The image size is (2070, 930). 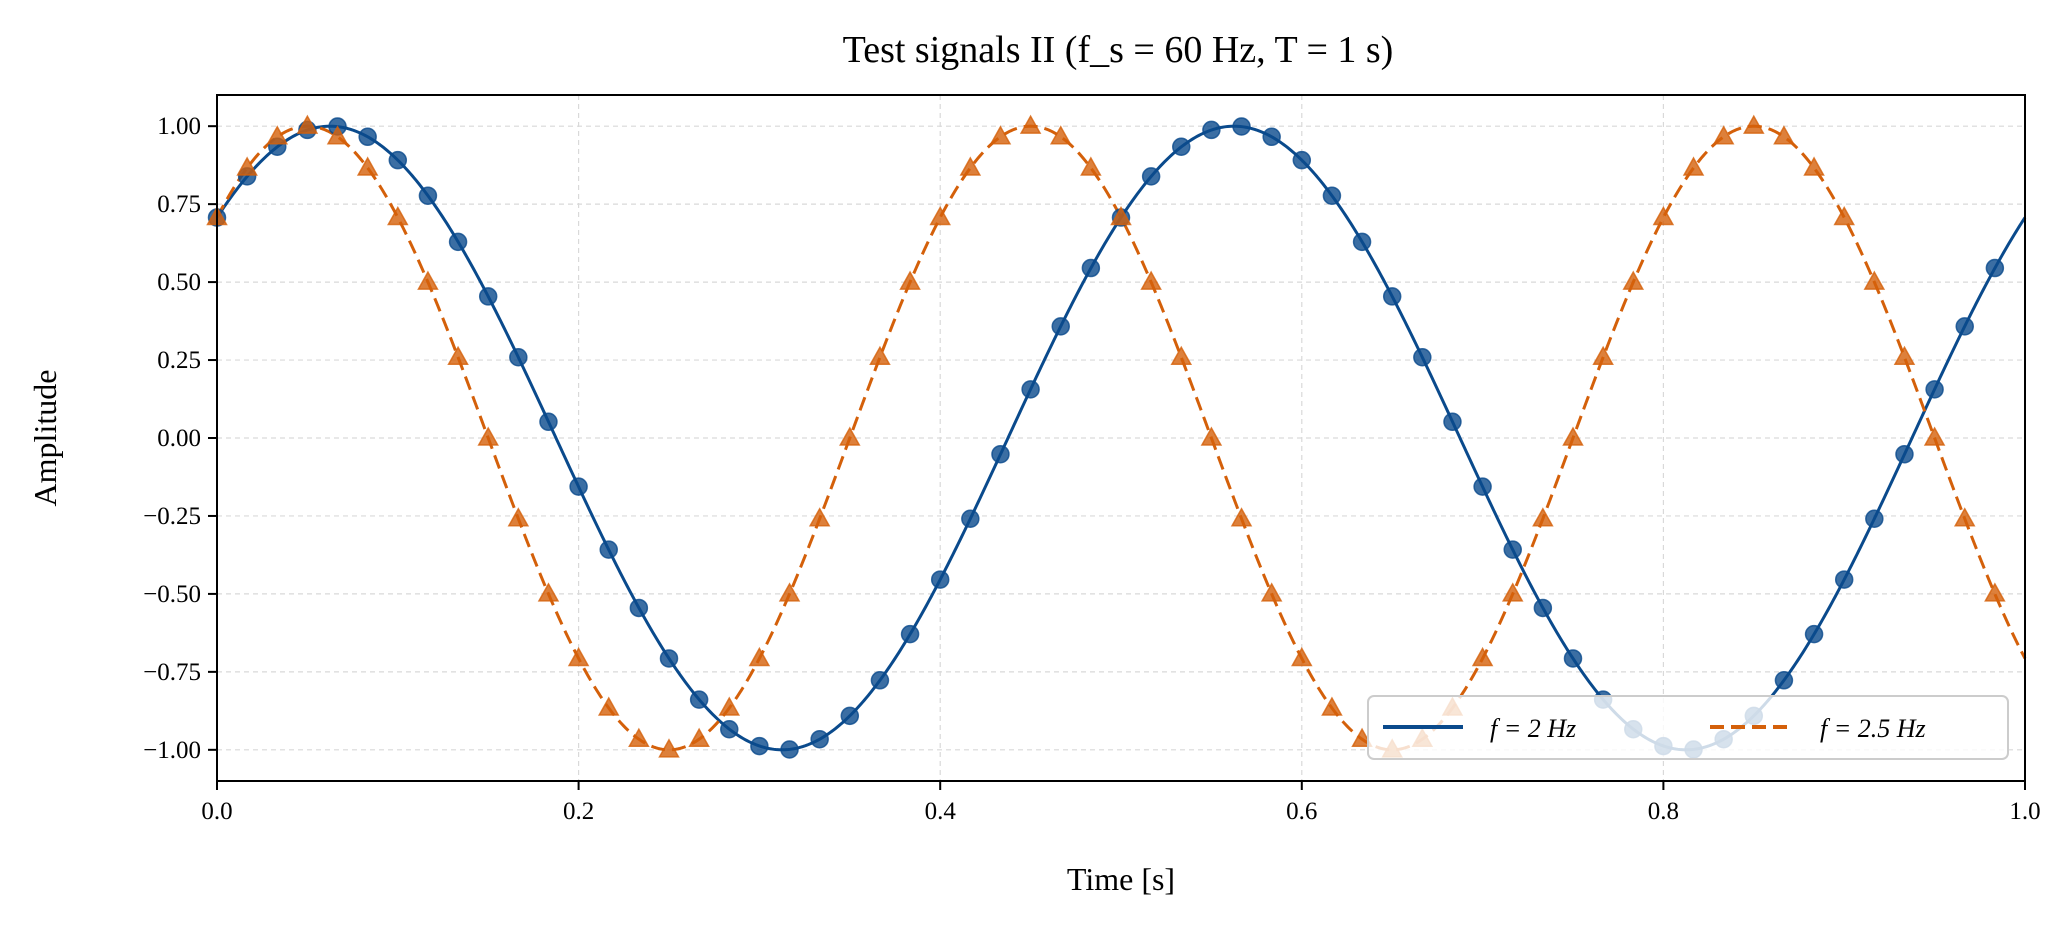 What do you see at coordinates (1301, 811) in the screenshot?
I see `x-tick-label: 0.6` at bounding box center [1301, 811].